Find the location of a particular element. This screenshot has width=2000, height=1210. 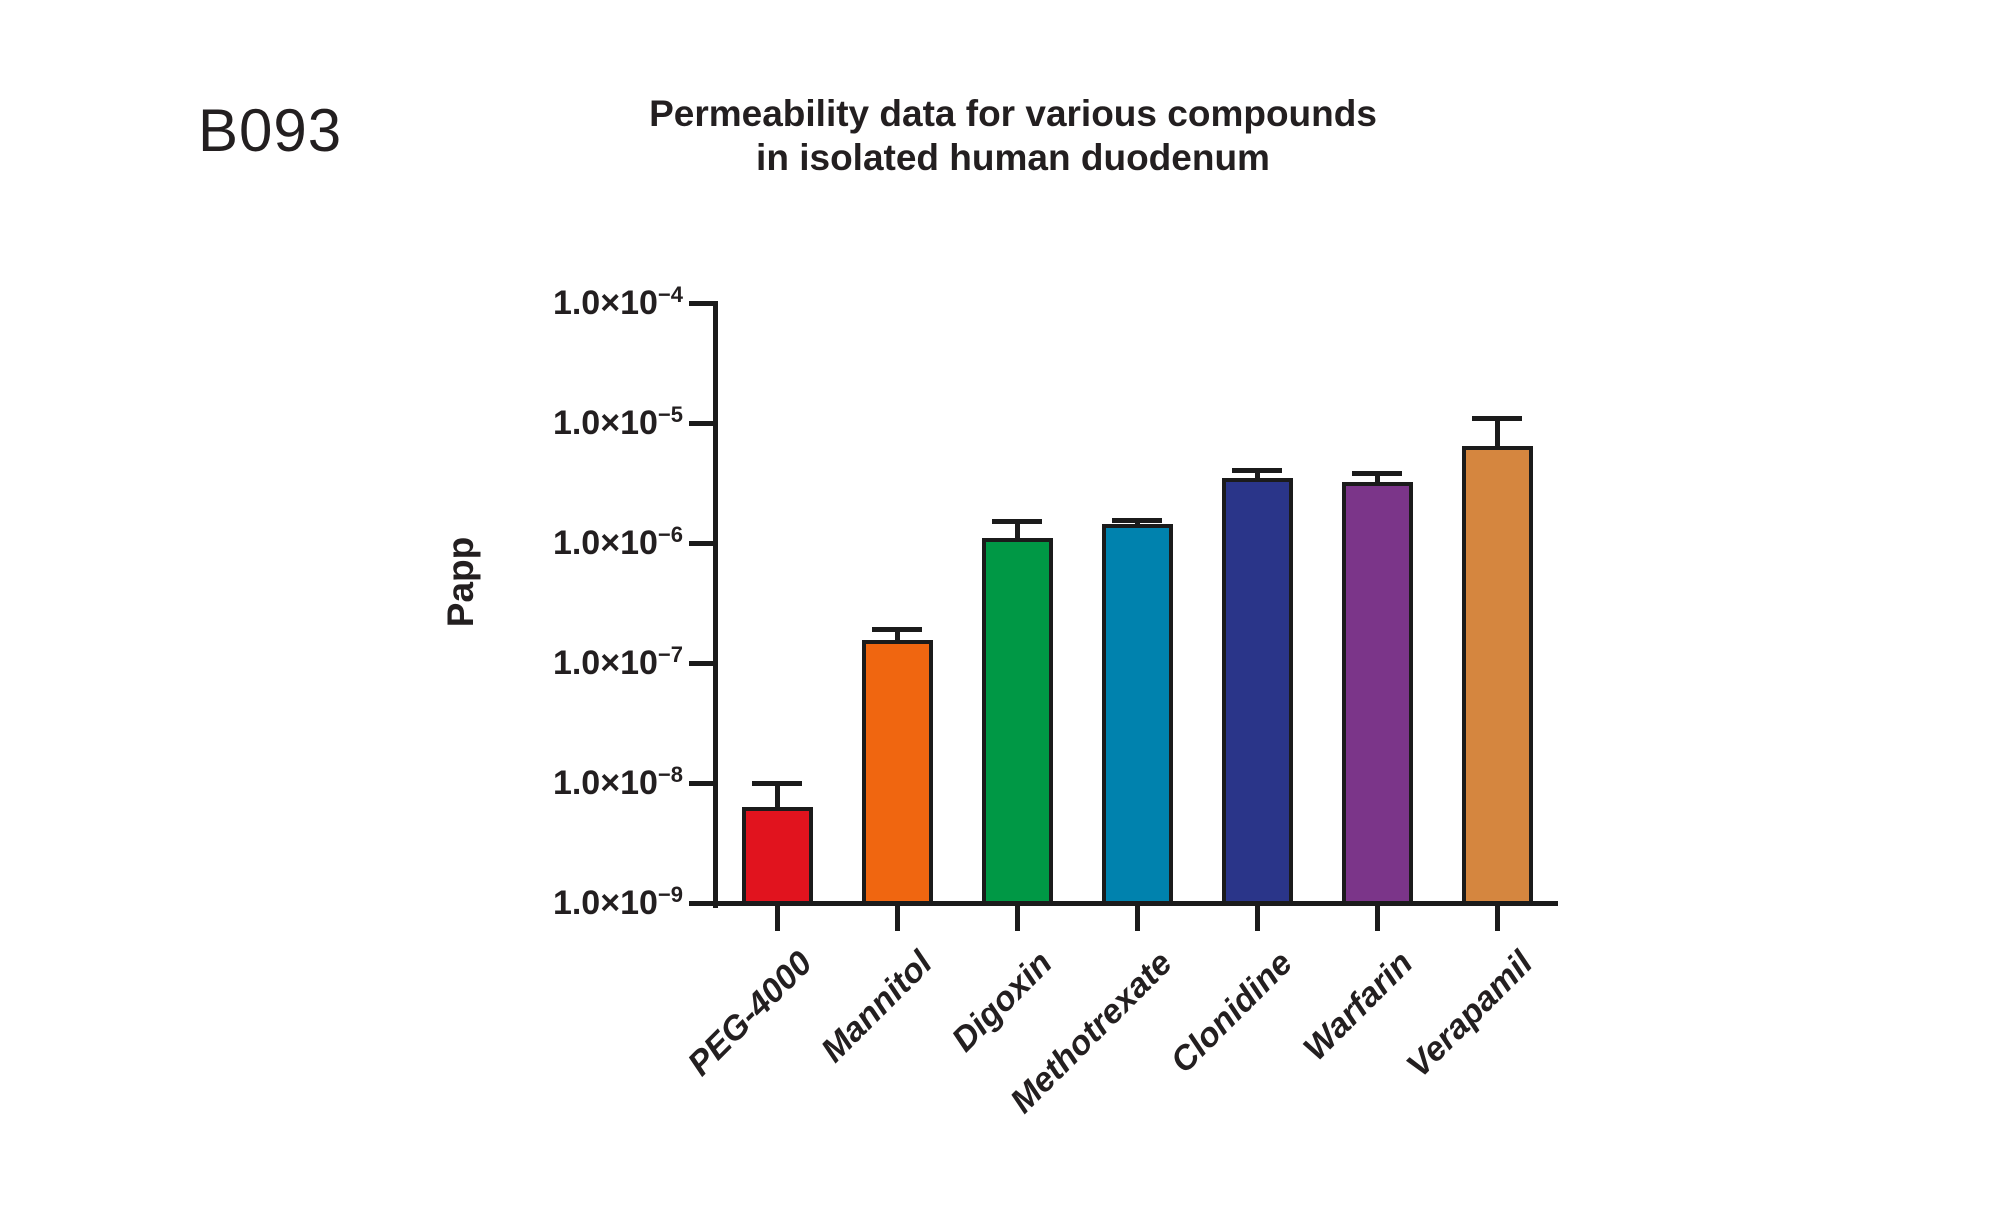

error-bar-stem-mannitol is located at coordinates (897, 638).